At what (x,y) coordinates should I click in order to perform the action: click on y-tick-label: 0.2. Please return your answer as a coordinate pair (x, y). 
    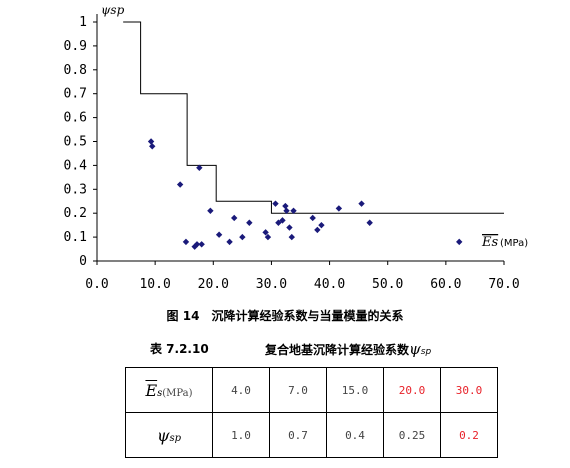
    Looking at the image, I should click on (75, 213).